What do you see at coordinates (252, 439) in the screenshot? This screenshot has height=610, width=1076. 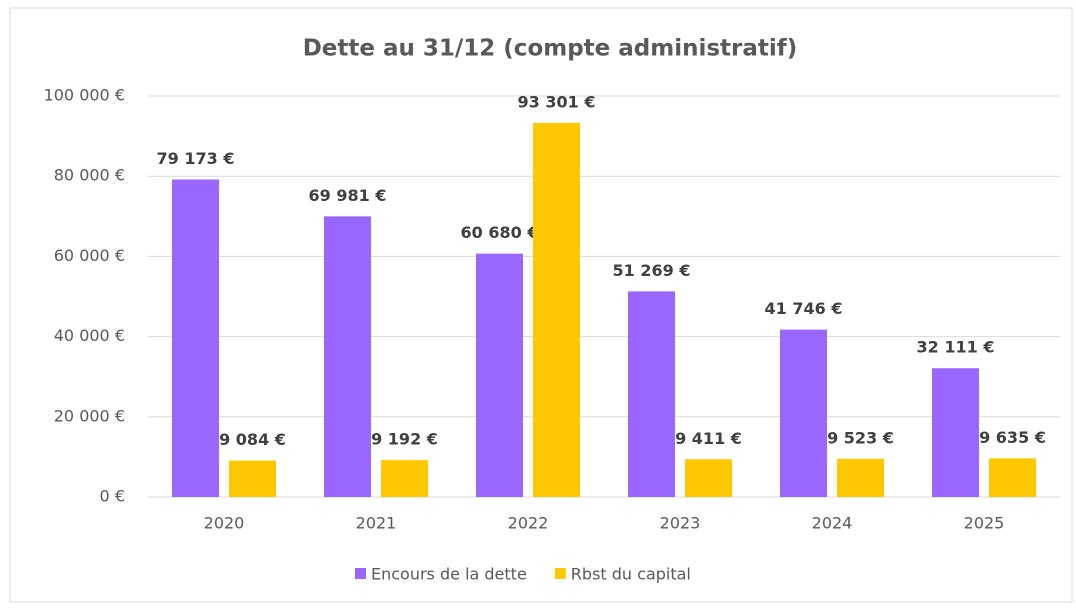 I see `value-label: 9 084 €` at bounding box center [252, 439].